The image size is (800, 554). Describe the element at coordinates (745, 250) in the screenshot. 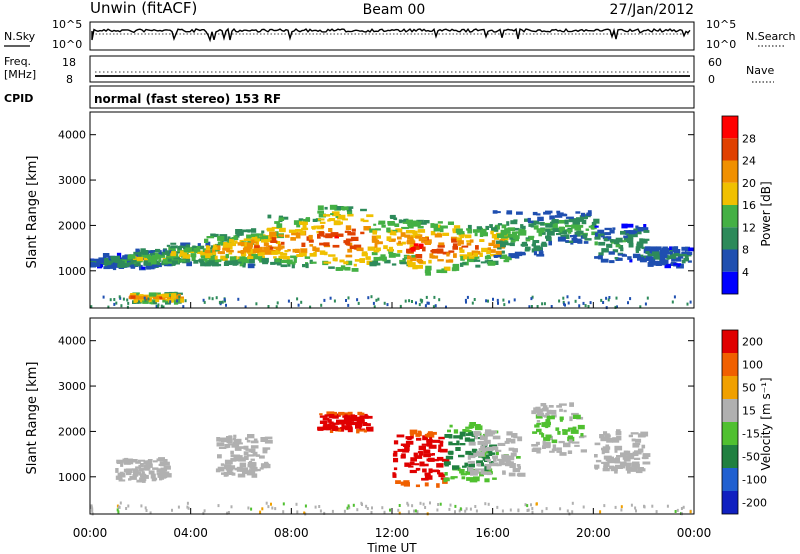

I see `colorbar-tick-label: 8` at that location.